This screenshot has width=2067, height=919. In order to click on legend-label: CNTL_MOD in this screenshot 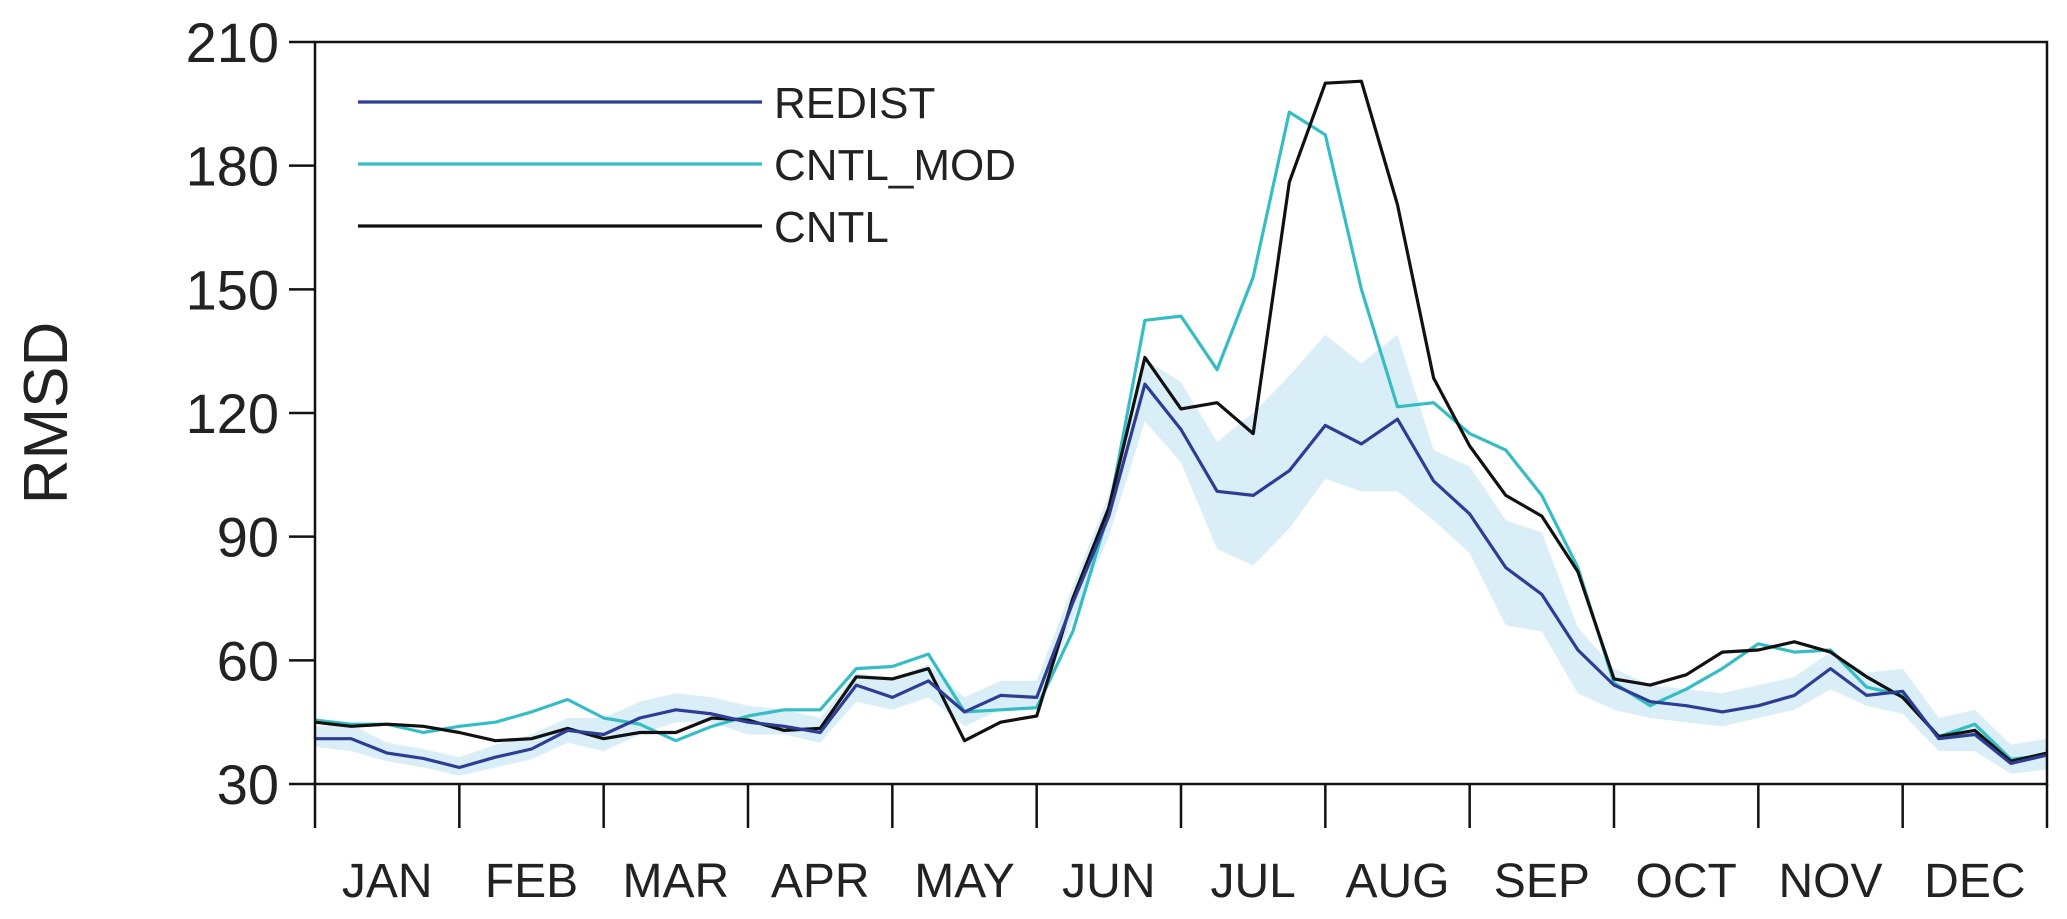, I will do `click(895, 165)`.